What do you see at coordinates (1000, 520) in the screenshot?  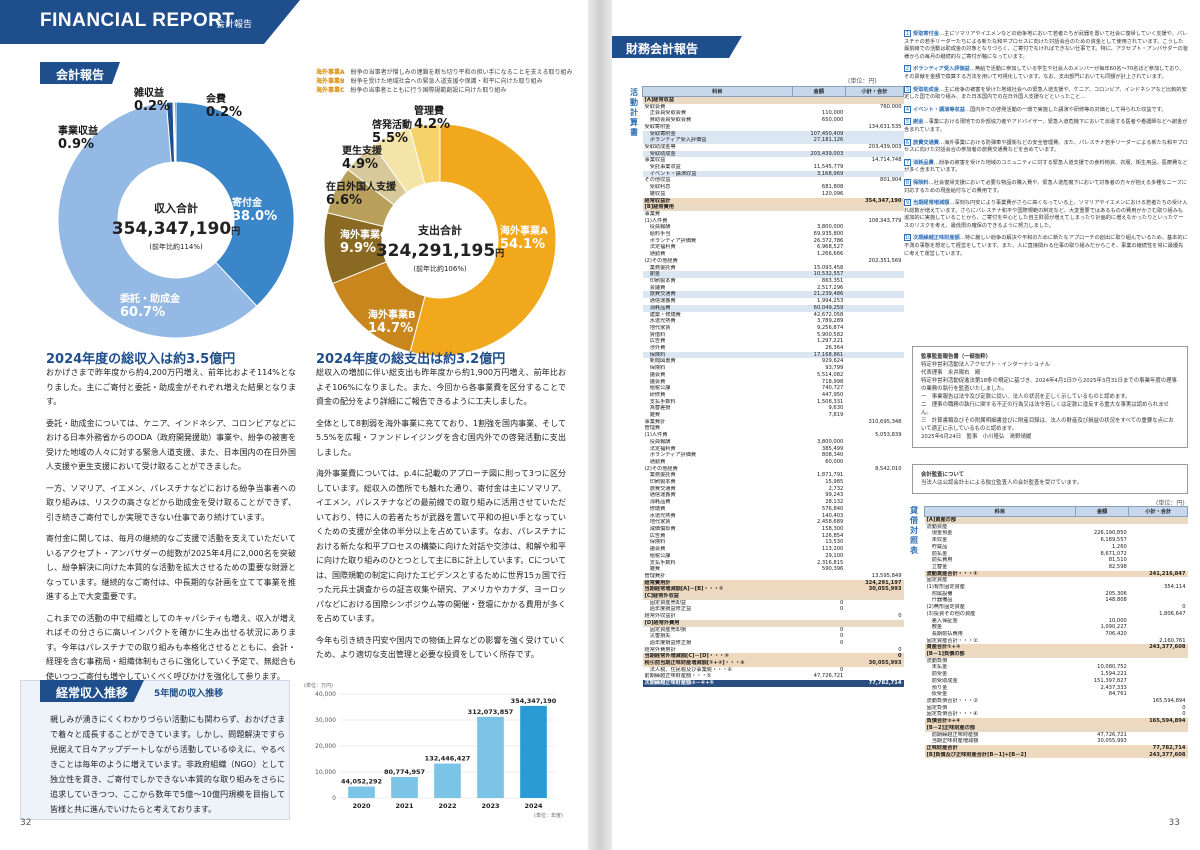 I see `bs-item-cell: [A]資産の部` at bounding box center [1000, 520].